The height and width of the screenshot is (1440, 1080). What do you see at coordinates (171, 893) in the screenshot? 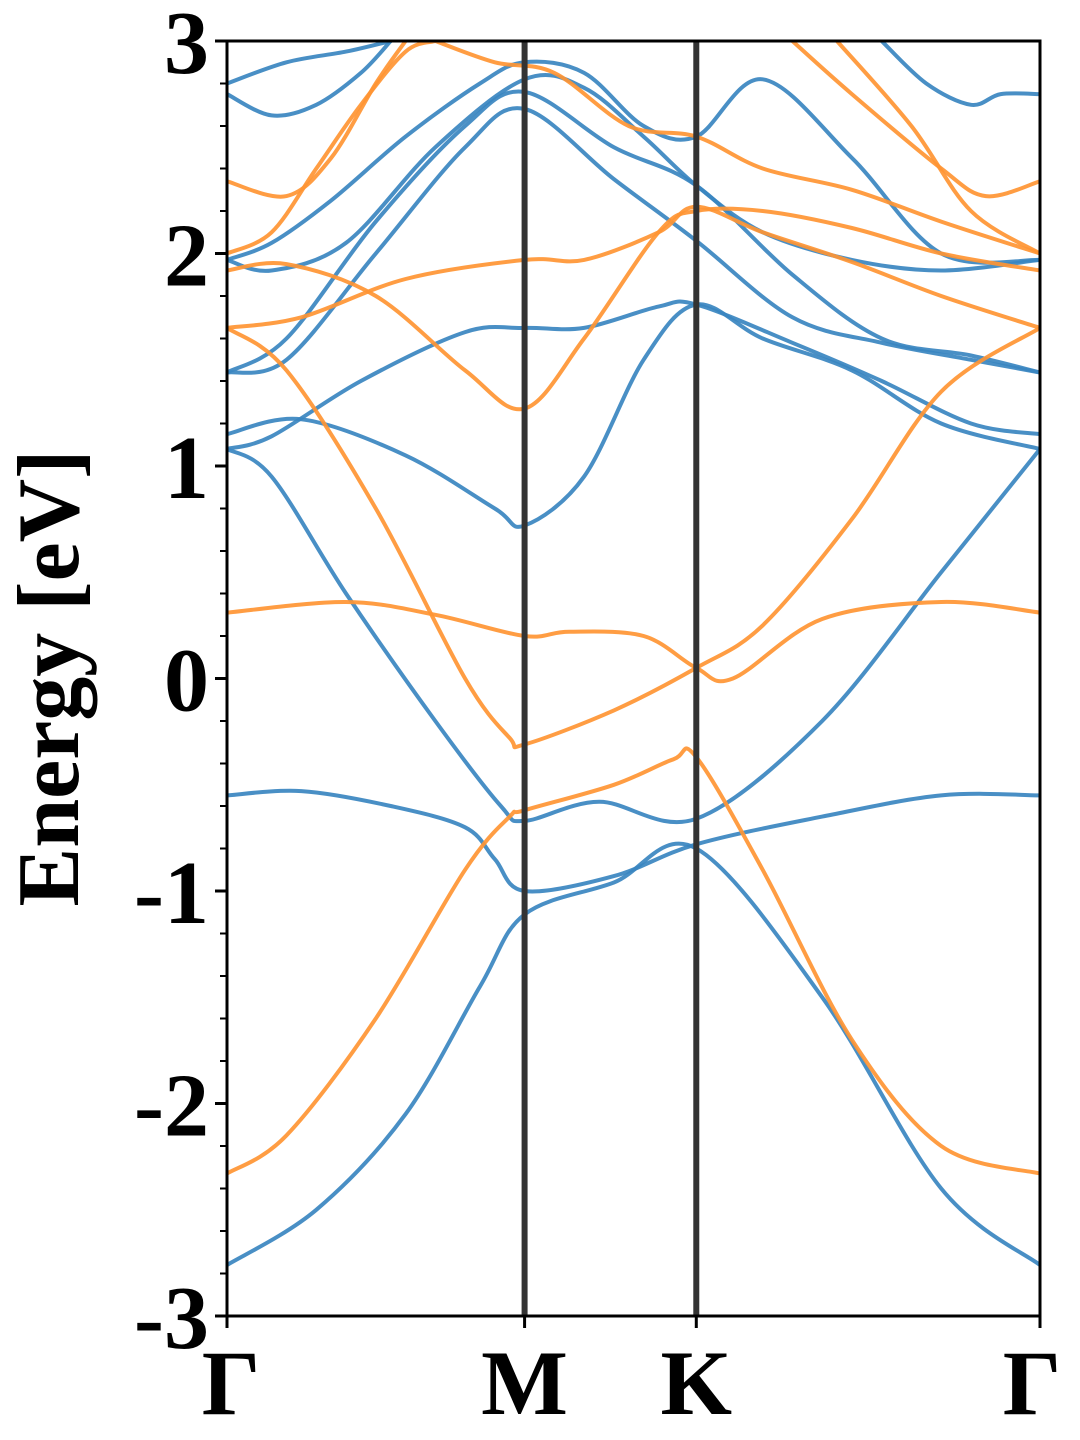
I see `y-tick-label: -1` at bounding box center [171, 893].